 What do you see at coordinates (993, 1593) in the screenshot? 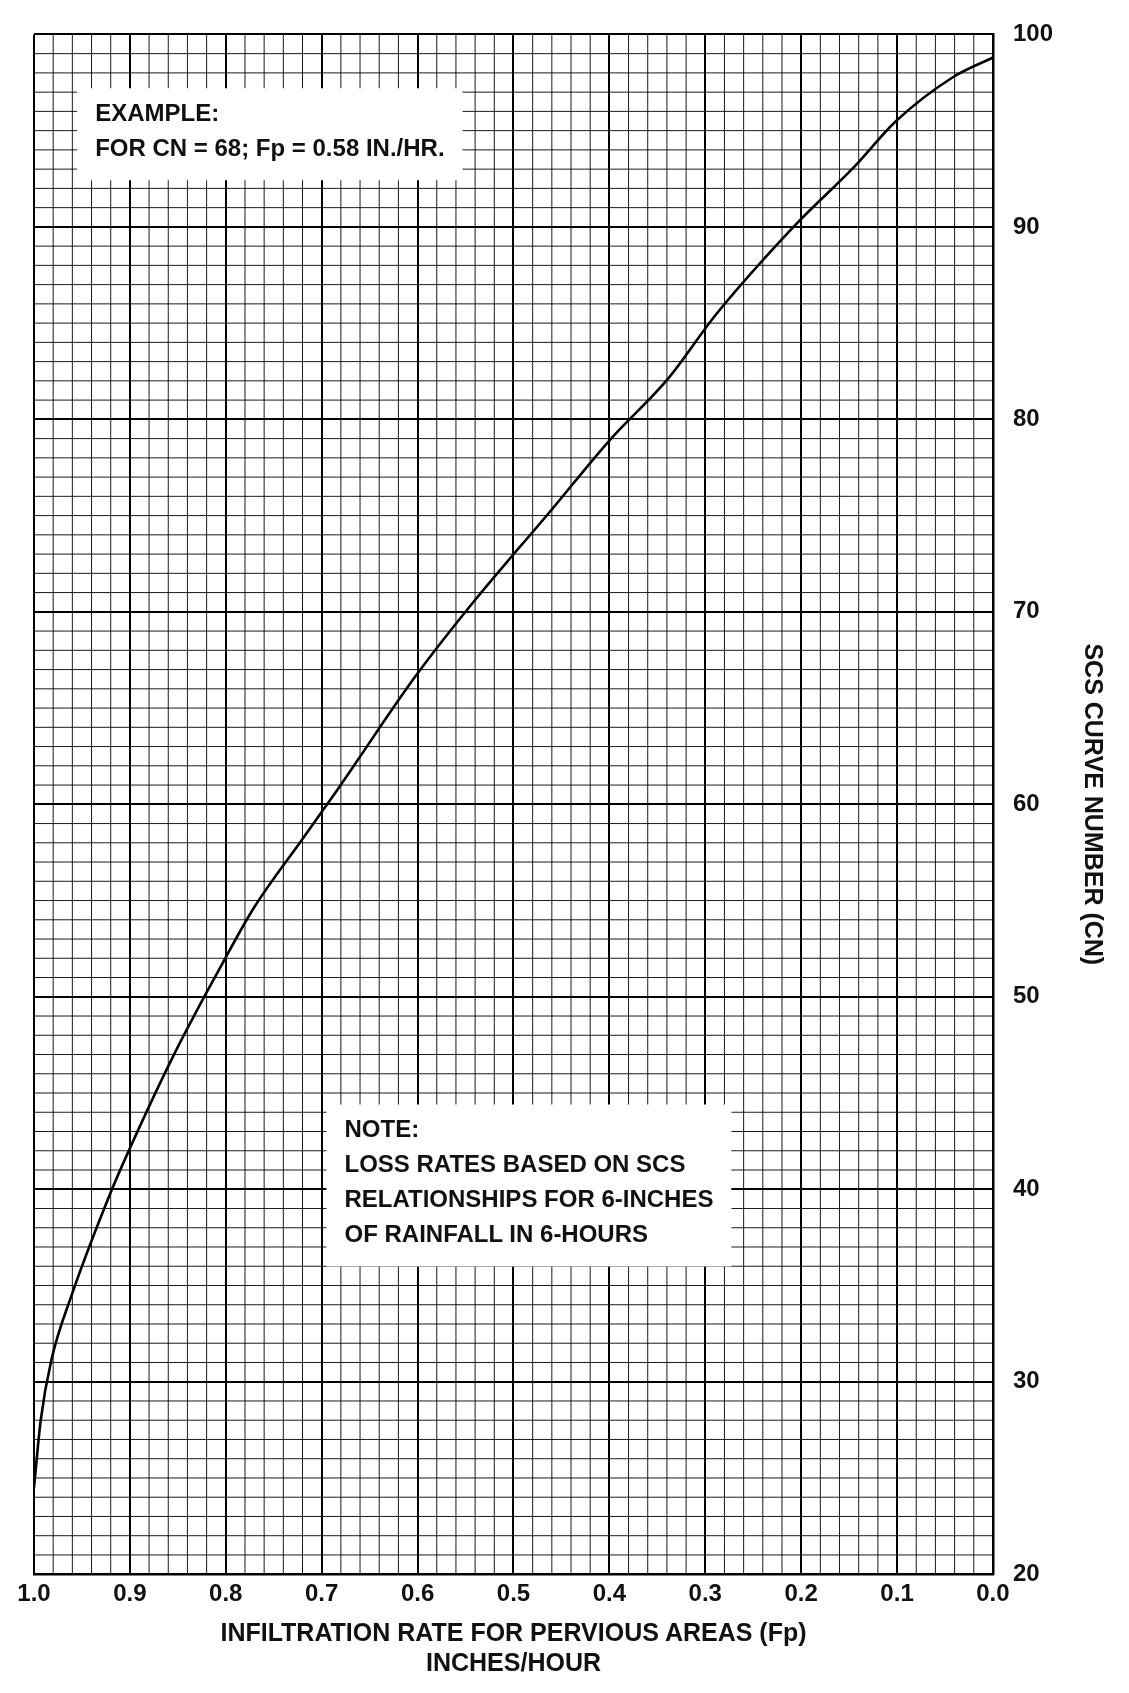
I see `x-tick-label: 0.0` at bounding box center [993, 1593].